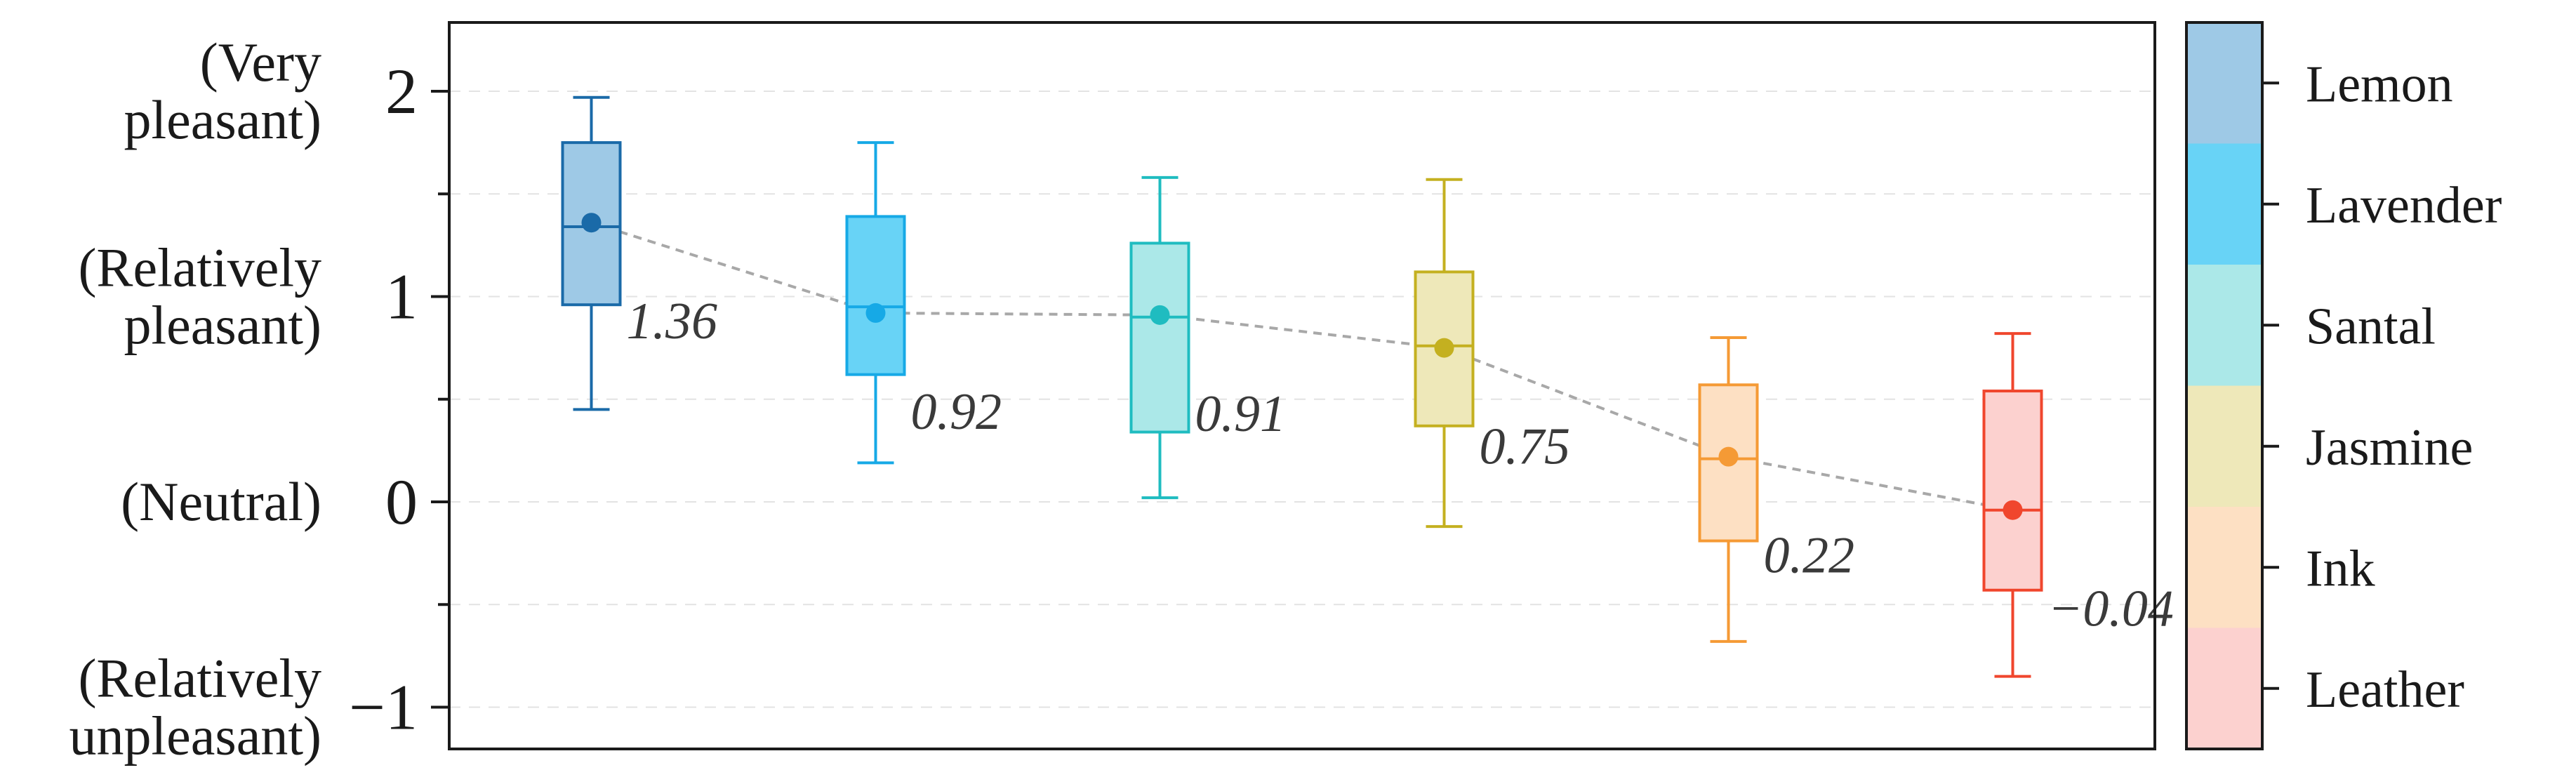  Describe the element at coordinates (2380, 84) in the screenshot. I see `color-bar-label: Lemon` at that location.